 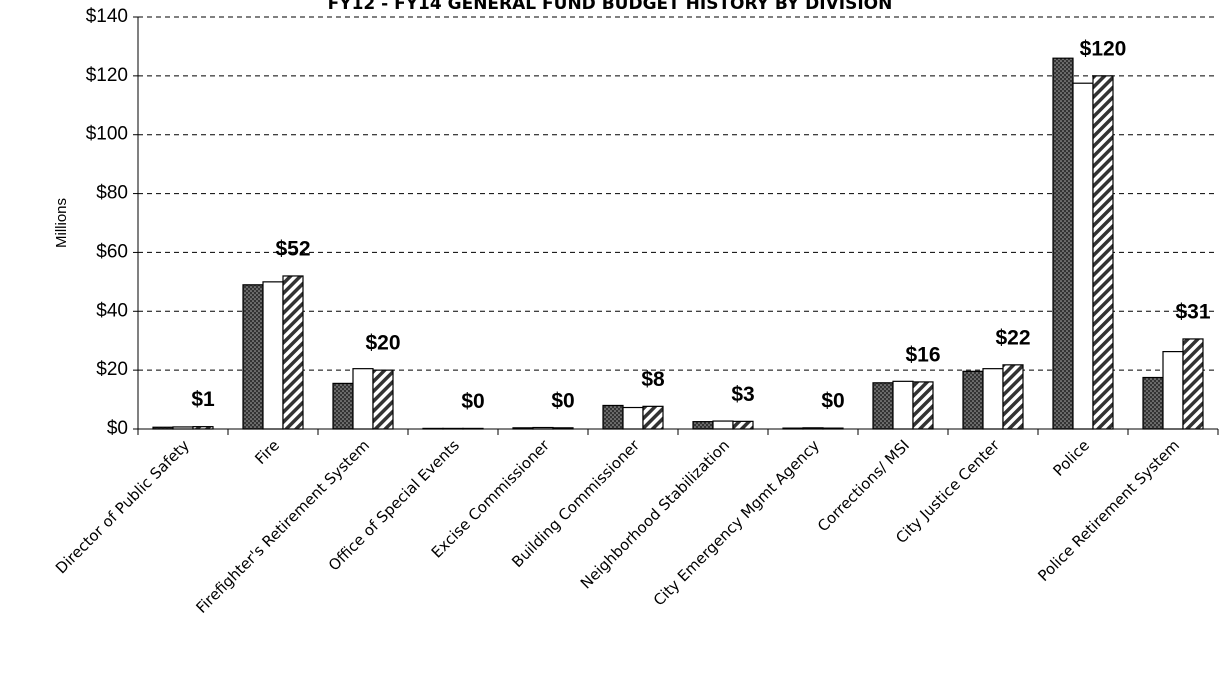 I want to click on x-tick-label: Corrections/ MSI, so click(x=863, y=485).